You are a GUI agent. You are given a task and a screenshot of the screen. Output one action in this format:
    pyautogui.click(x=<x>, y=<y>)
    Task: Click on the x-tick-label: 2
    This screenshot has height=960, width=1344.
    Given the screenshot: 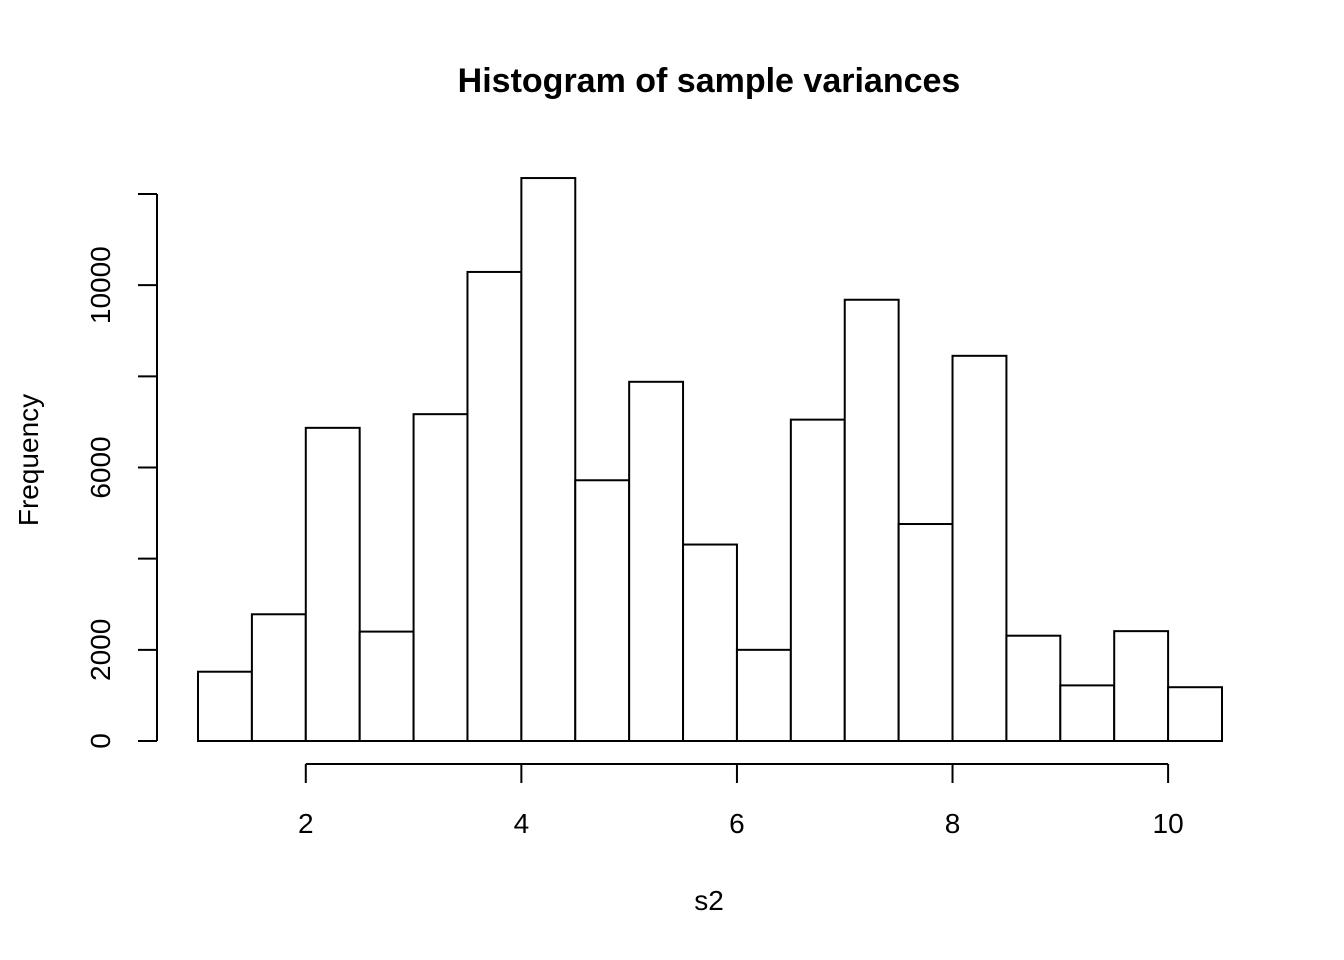 What is the action you would take?
    pyautogui.click(x=306, y=823)
    